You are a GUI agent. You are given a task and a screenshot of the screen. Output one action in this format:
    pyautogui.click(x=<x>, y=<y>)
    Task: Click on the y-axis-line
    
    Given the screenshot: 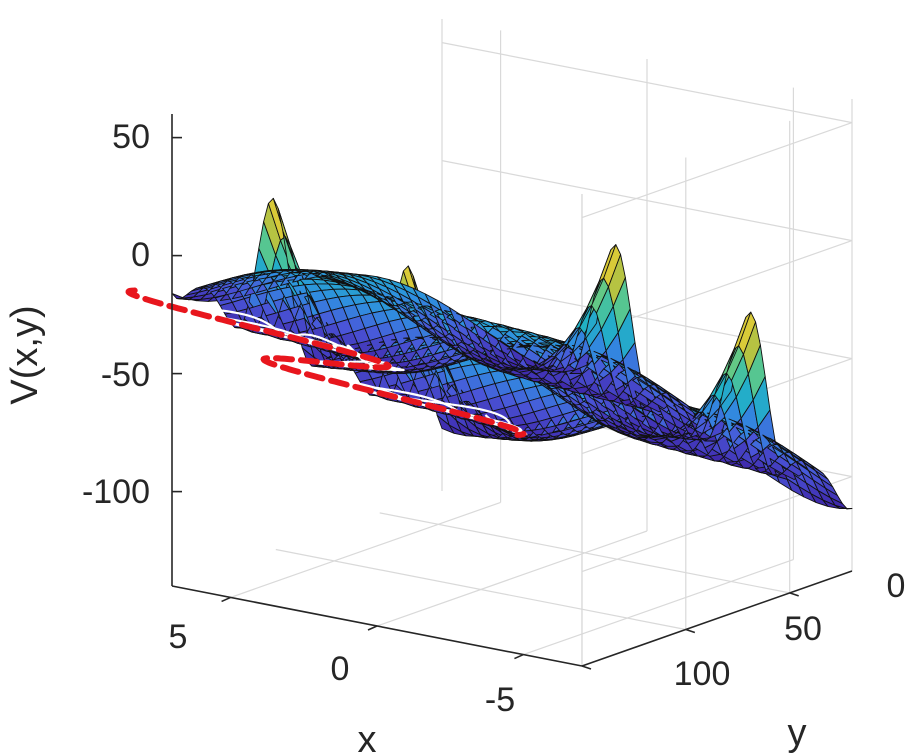 What is the action you would take?
    pyautogui.click(x=717, y=618)
    